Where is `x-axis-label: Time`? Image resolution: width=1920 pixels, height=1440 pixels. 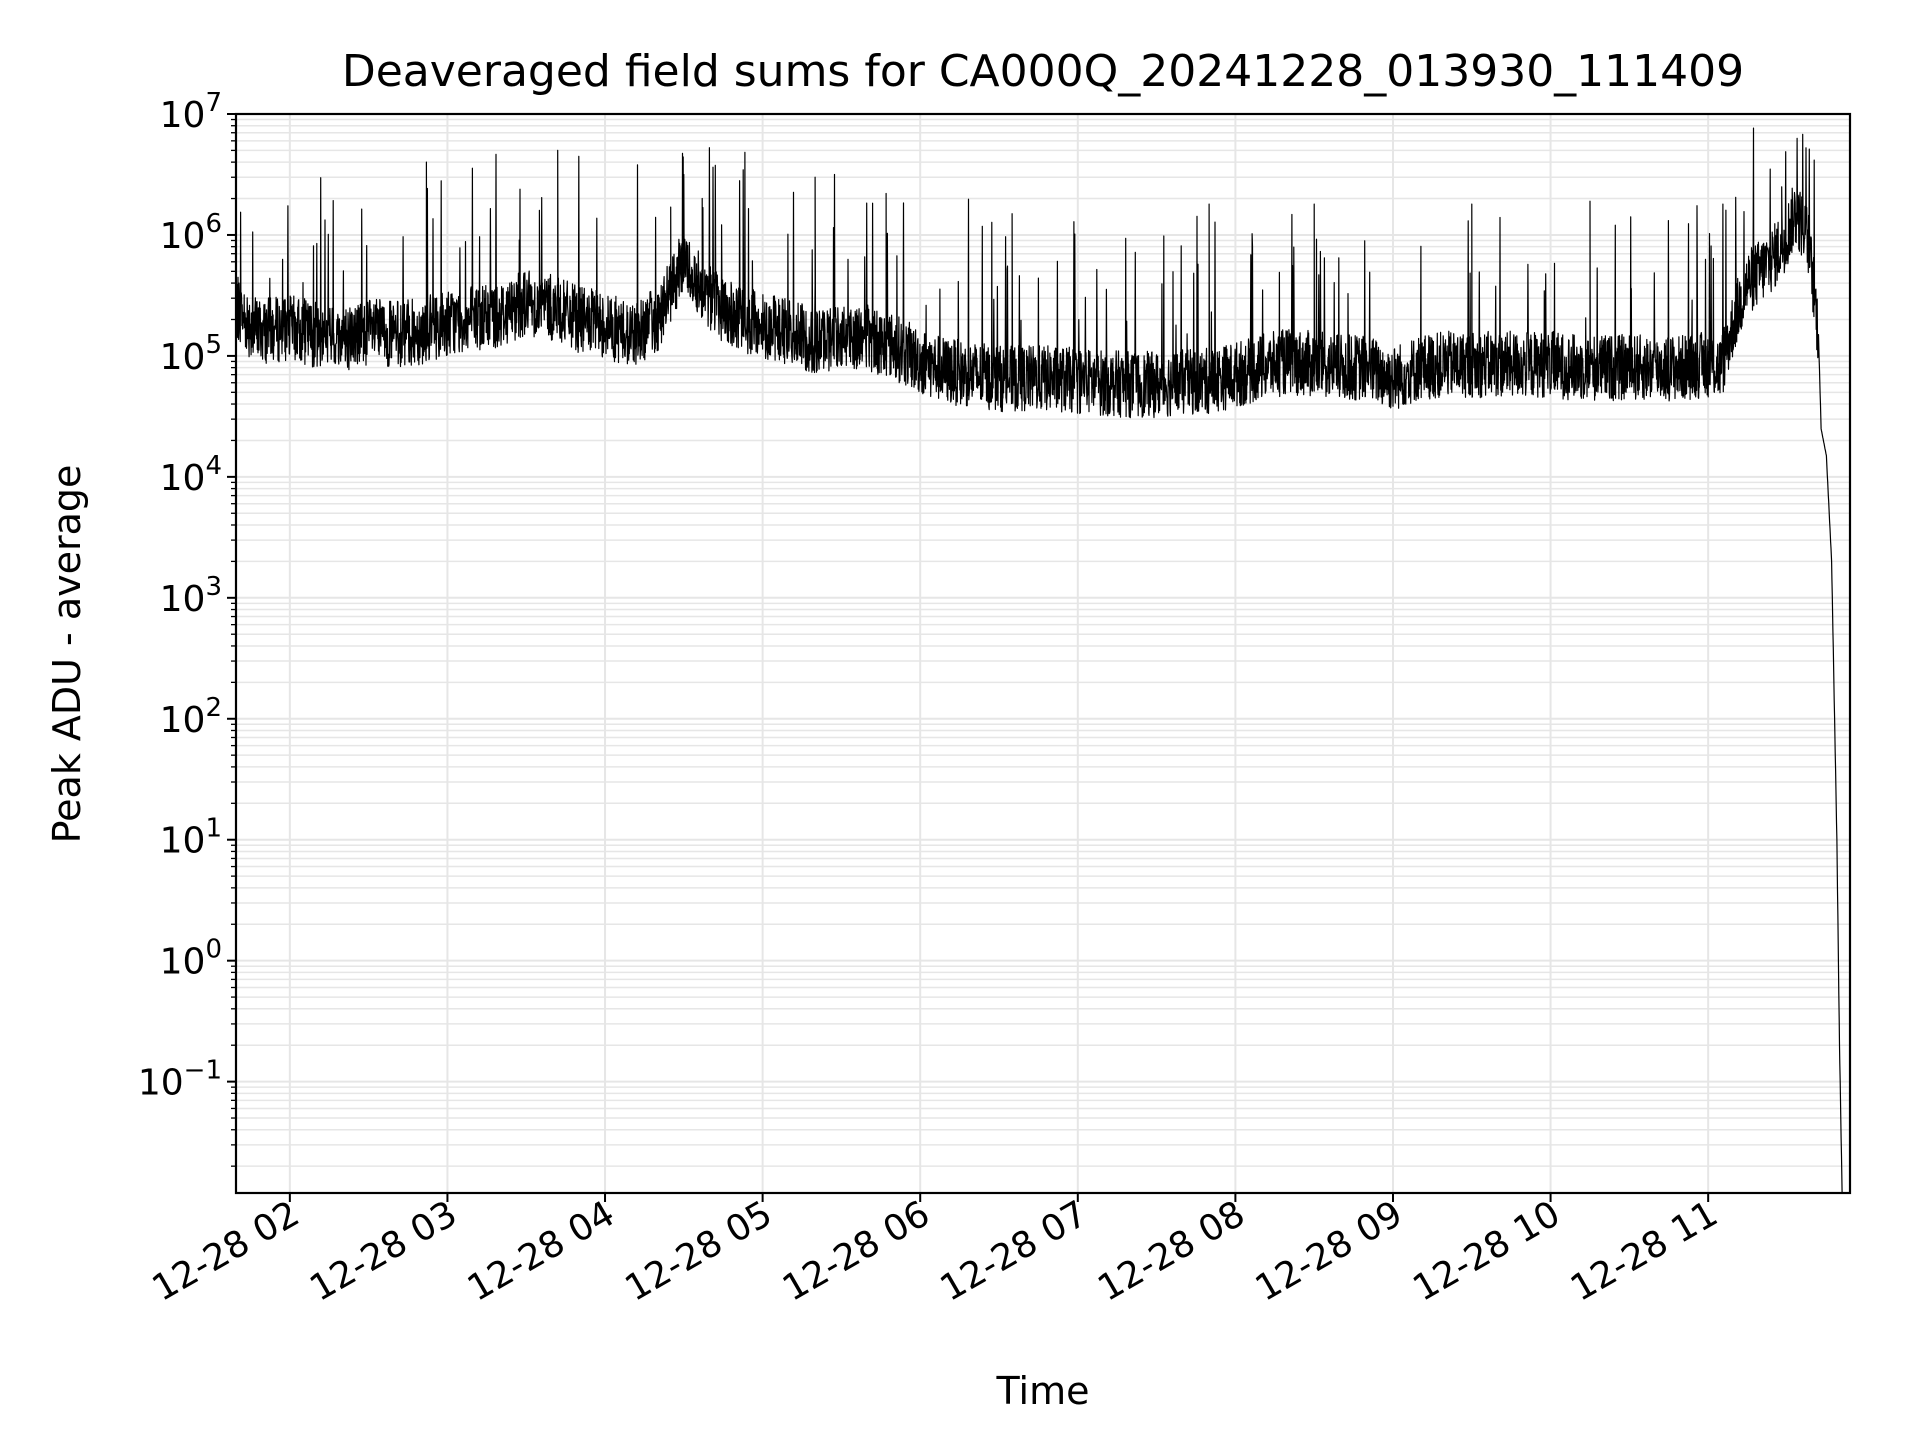
x-axis-label: Time is located at coordinates (1043, 1391).